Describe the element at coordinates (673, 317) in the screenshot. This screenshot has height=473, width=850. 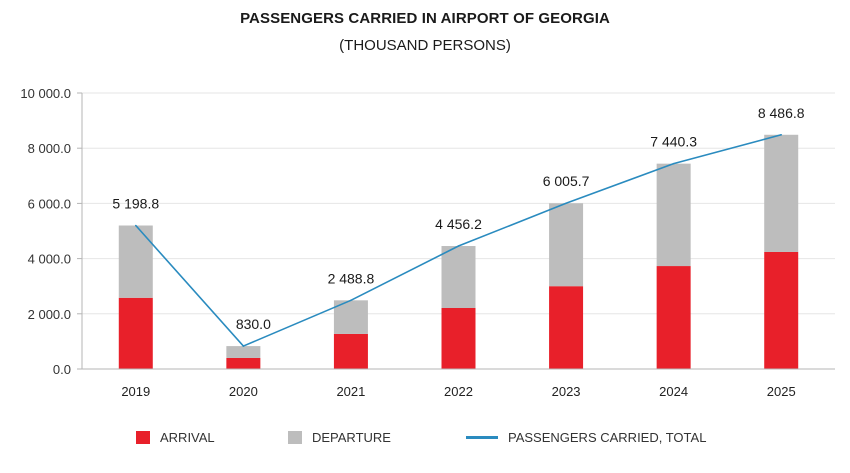
I see `bar-arrival-2024` at that location.